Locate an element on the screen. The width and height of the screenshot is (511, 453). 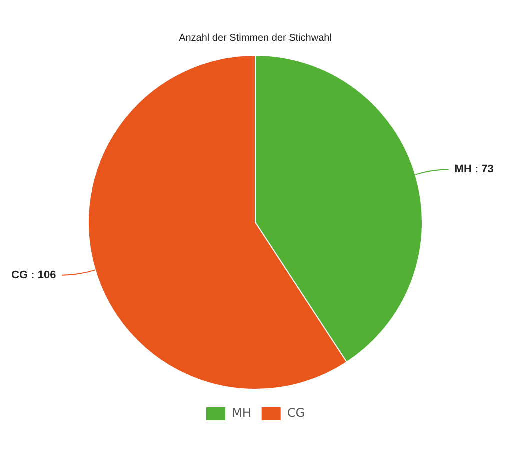
data-label: CG : 106 is located at coordinates (34, 275).